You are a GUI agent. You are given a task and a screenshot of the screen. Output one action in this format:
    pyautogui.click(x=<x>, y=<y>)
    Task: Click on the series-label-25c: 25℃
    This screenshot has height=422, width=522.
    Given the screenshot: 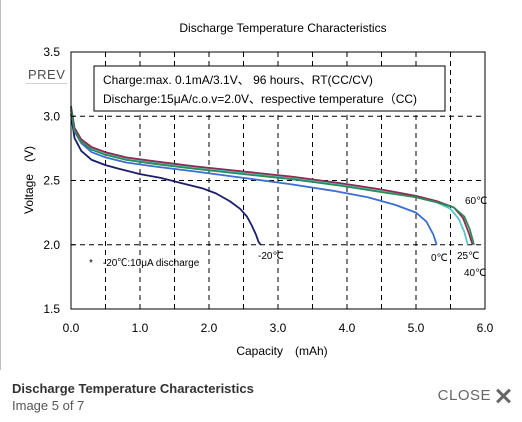 What is the action you would take?
    pyautogui.click(x=468, y=256)
    